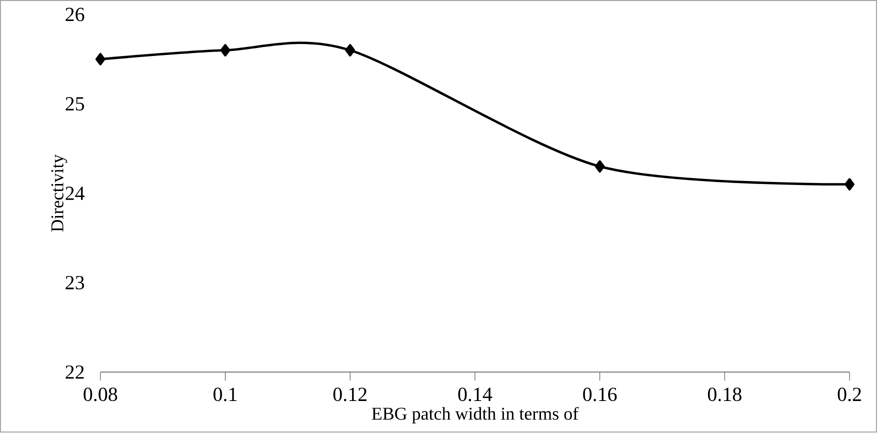  What do you see at coordinates (75, 372) in the screenshot?
I see `y-tick-label: 22` at bounding box center [75, 372].